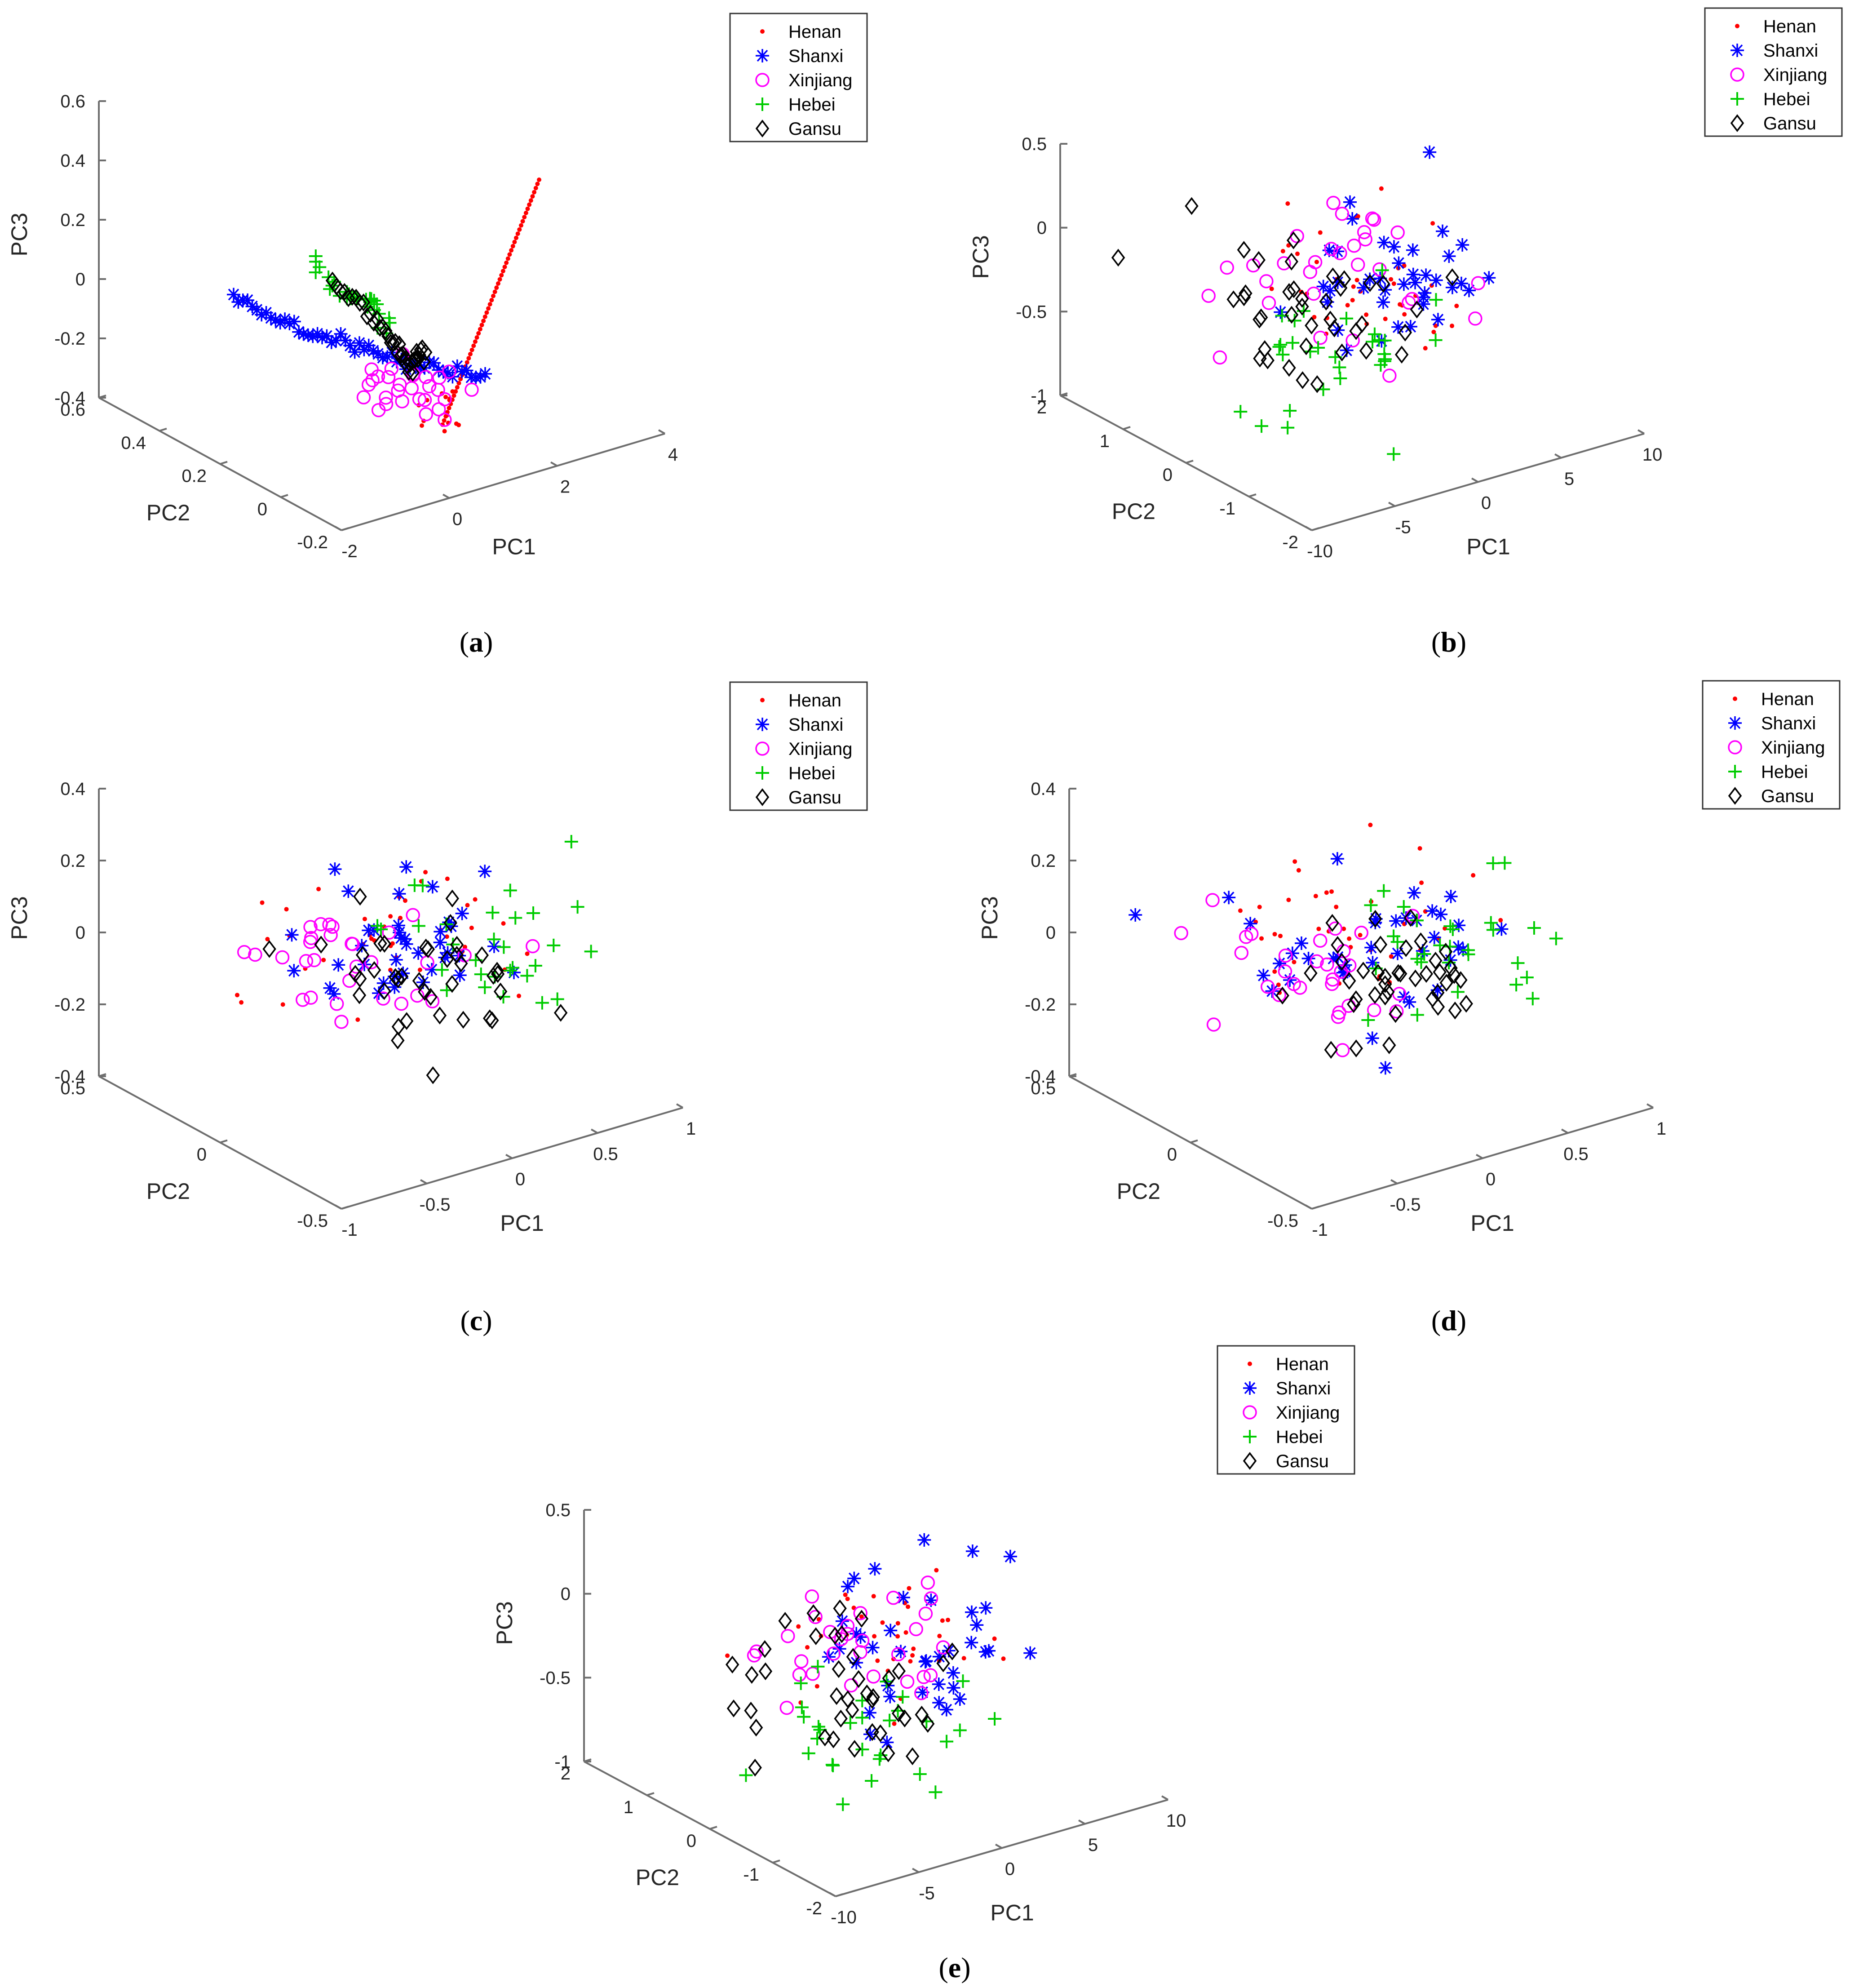  Describe the element at coordinates (1290, 542) in the screenshot. I see `pc2-tick-label: -2` at that location.